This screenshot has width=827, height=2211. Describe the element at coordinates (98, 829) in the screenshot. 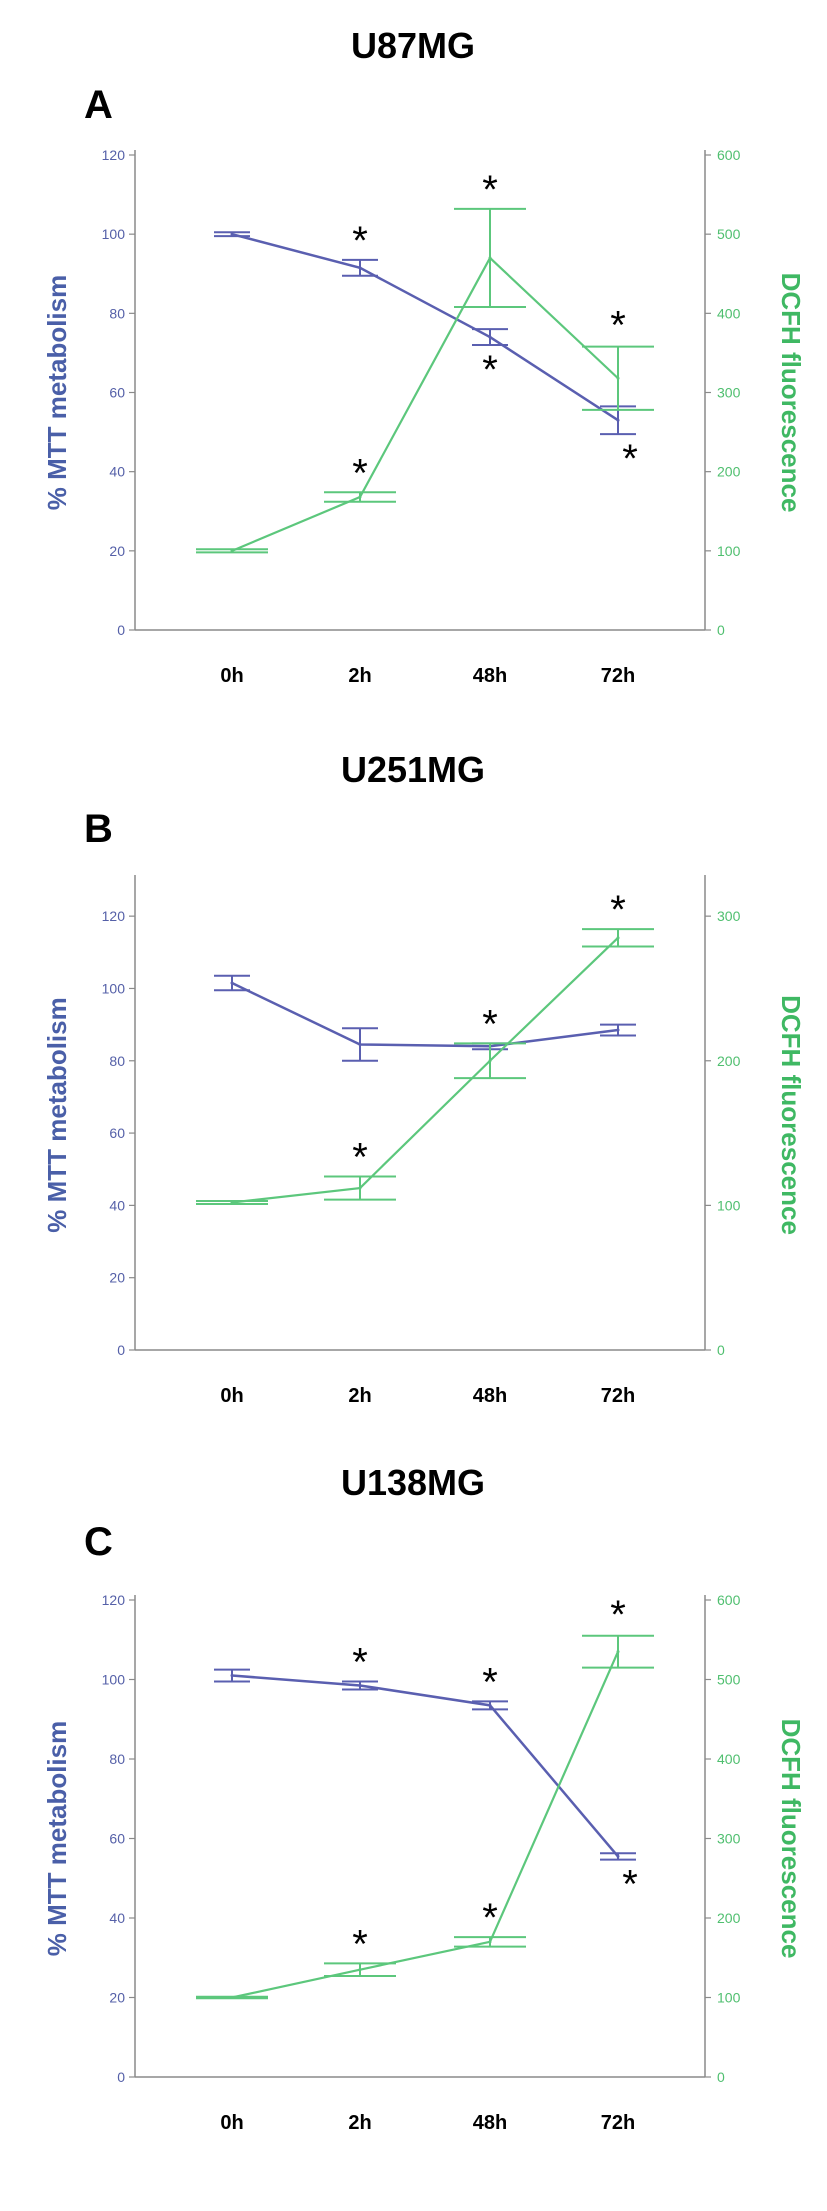

I see `panel-letter: B` at that location.